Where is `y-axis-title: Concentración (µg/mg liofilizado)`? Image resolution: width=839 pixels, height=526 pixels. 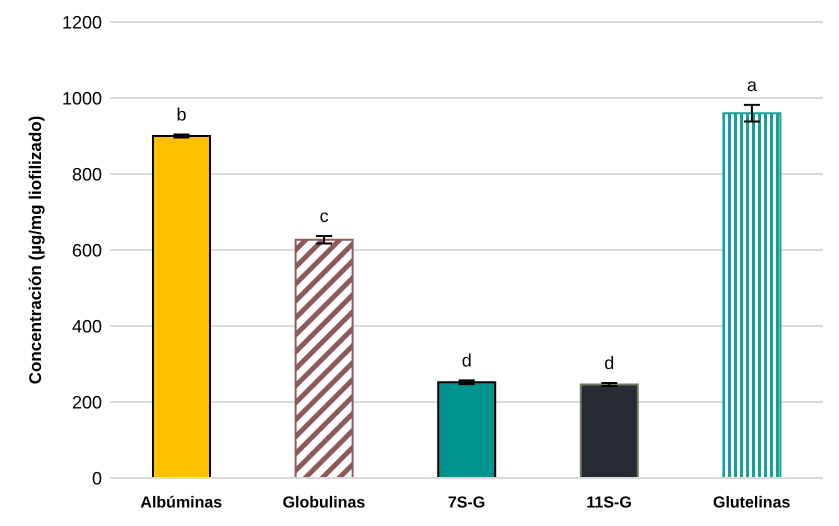 y-axis-title: Concentración (µg/mg liofilizado) is located at coordinates (36, 250).